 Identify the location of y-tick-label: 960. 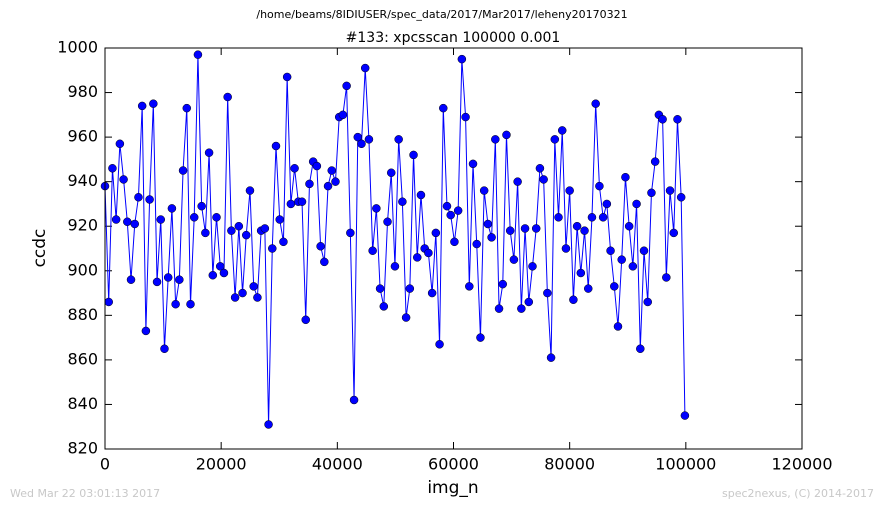
(82, 136).